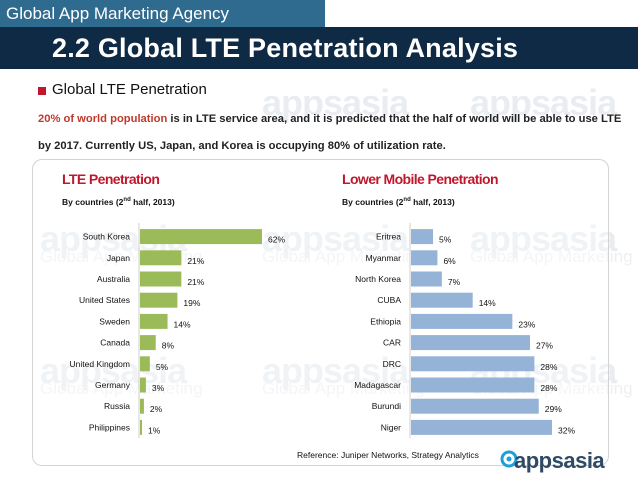 The width and height of the screenshot is (638, 479). Describe the element at coordinates (276, 240) in the screenshot. I see `value-label-lte-0: 62%` at that location.